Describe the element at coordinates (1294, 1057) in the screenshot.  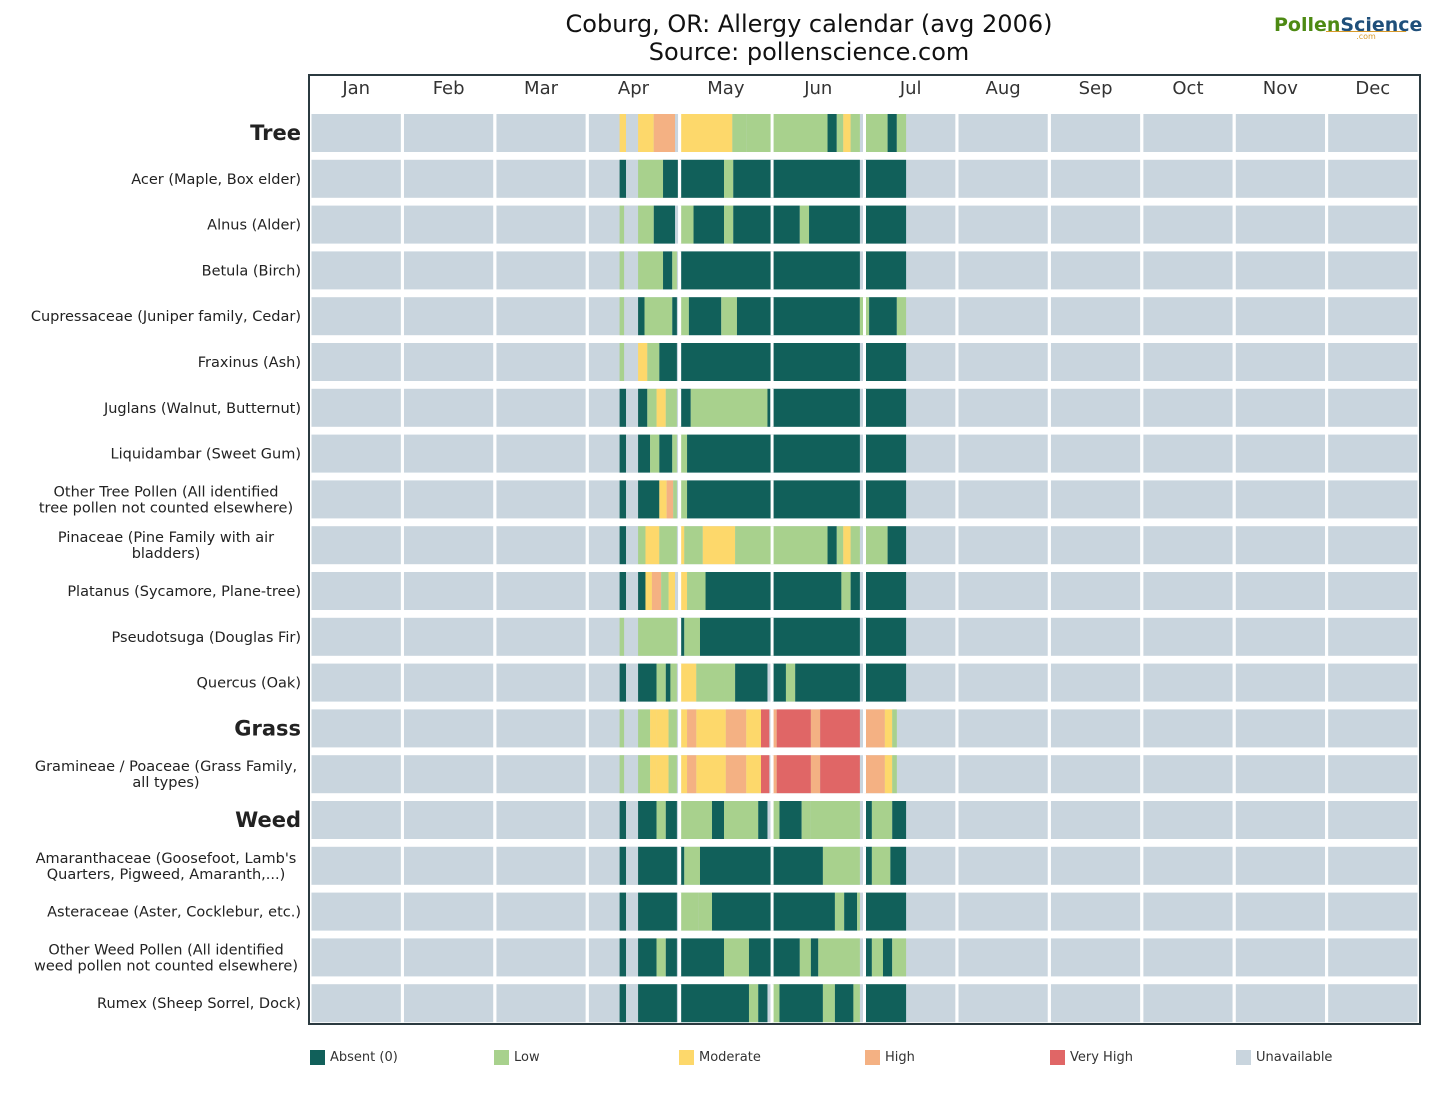
I see `legend-label: Unavailable` at that location.